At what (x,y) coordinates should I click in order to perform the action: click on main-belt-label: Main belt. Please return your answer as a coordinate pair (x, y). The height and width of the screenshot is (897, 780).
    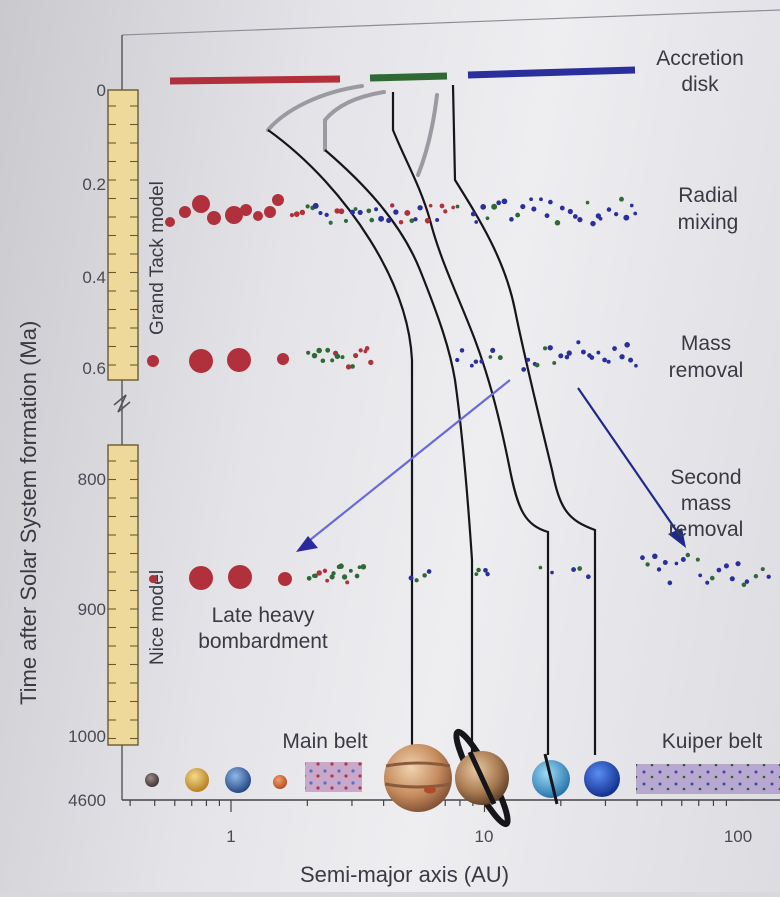
    Looking at the image, I should click on (324, 741).